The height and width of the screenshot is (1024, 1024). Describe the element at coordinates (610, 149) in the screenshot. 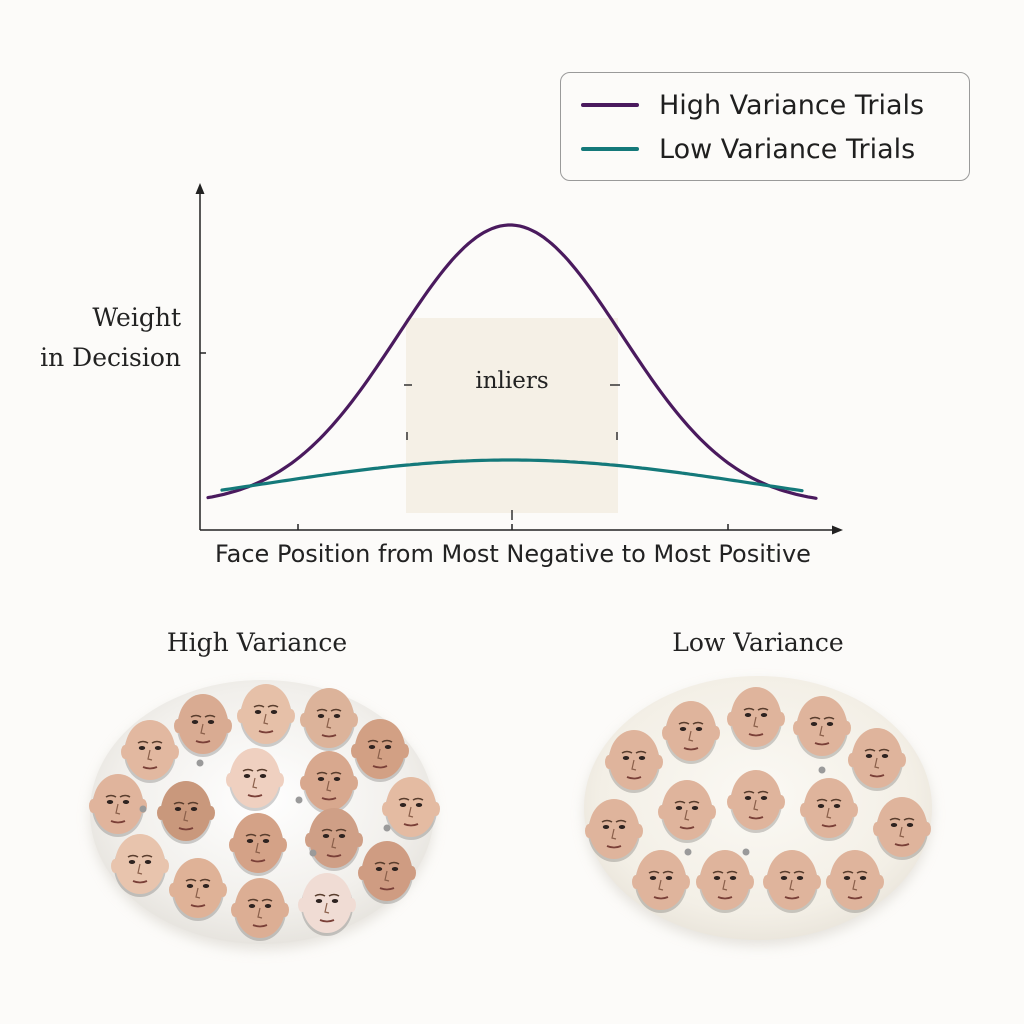

I see `legend-swatch-low-variance` at that location.